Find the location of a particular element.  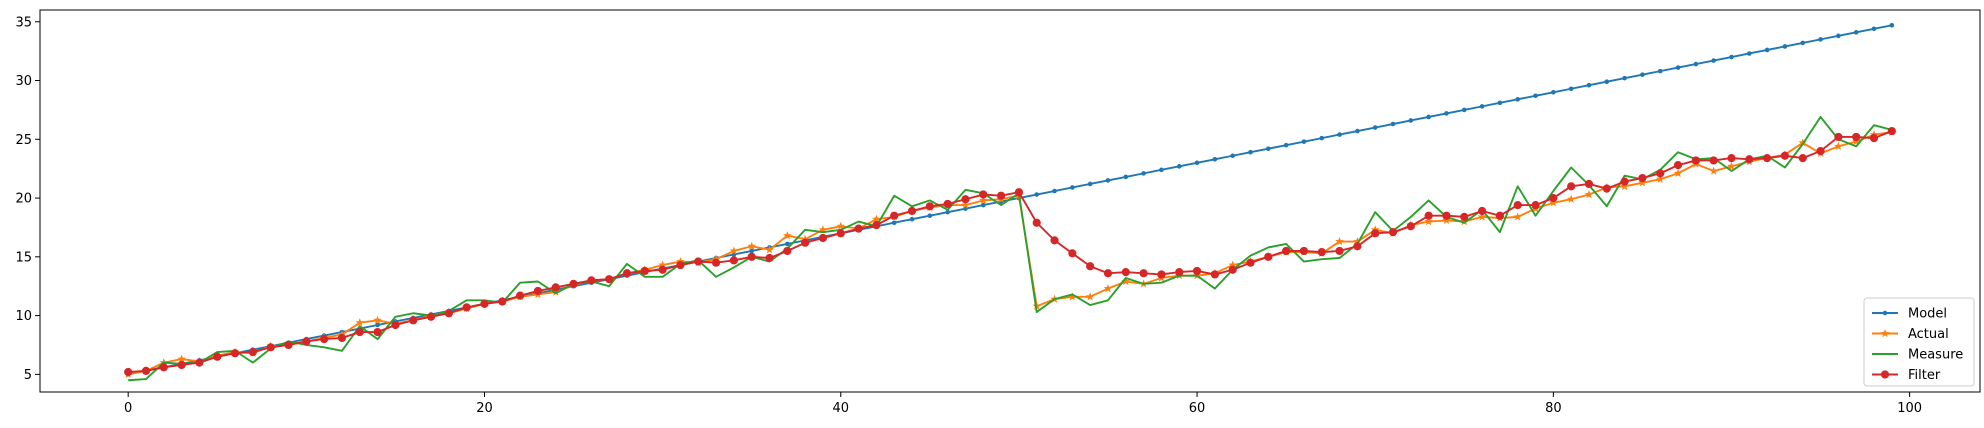

legend-entry-model: Model is located at coordinates (1909, 314).